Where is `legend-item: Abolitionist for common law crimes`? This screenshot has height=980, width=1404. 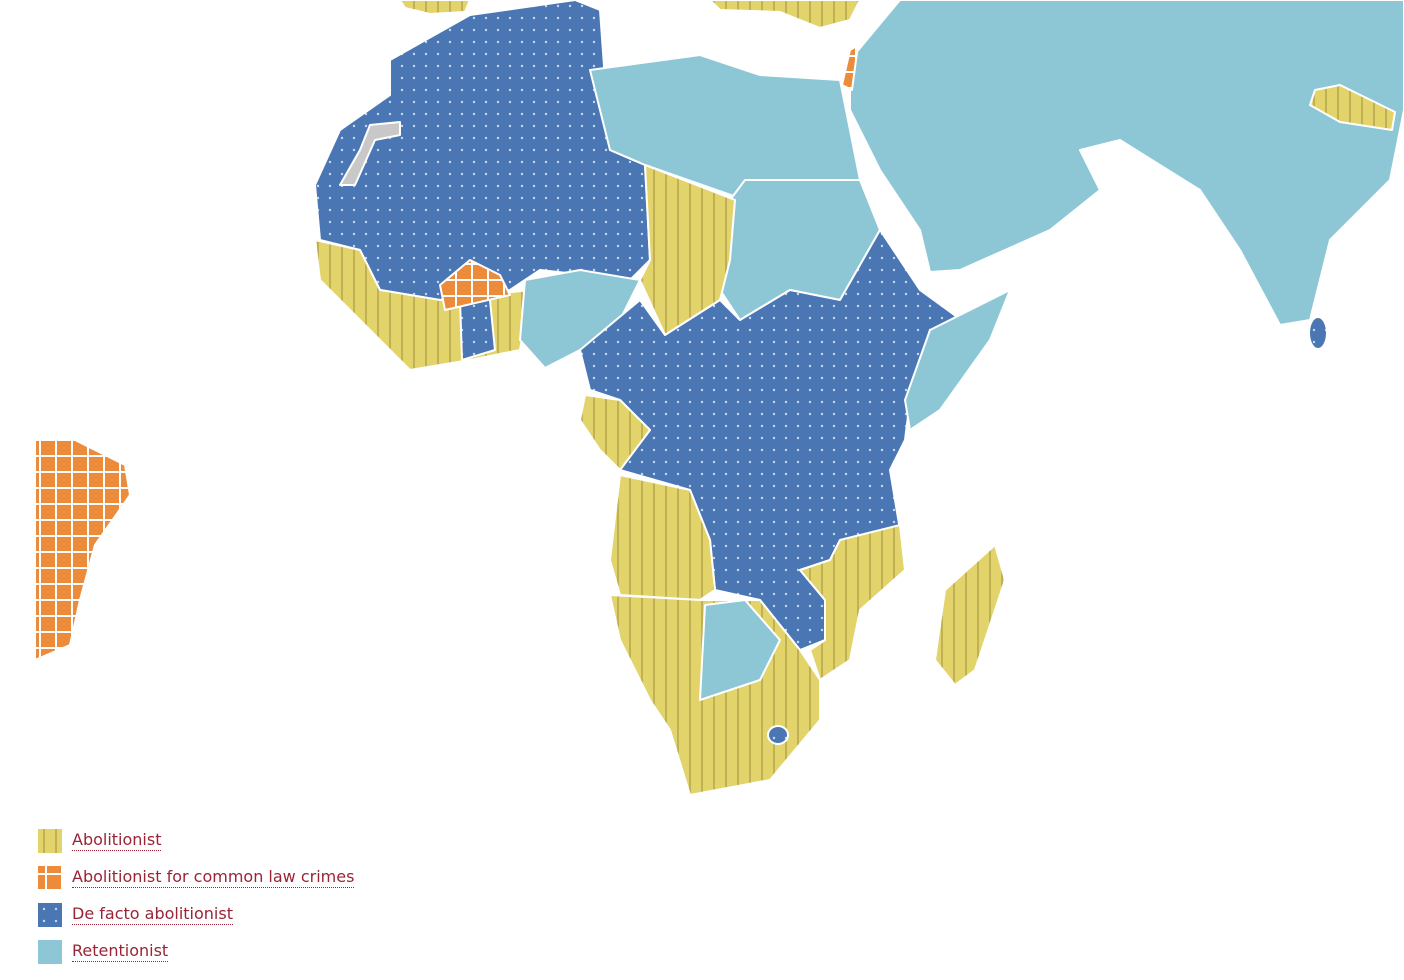
legend-item: Abolitionist for common law crimes is located at coordinates (196, 877).